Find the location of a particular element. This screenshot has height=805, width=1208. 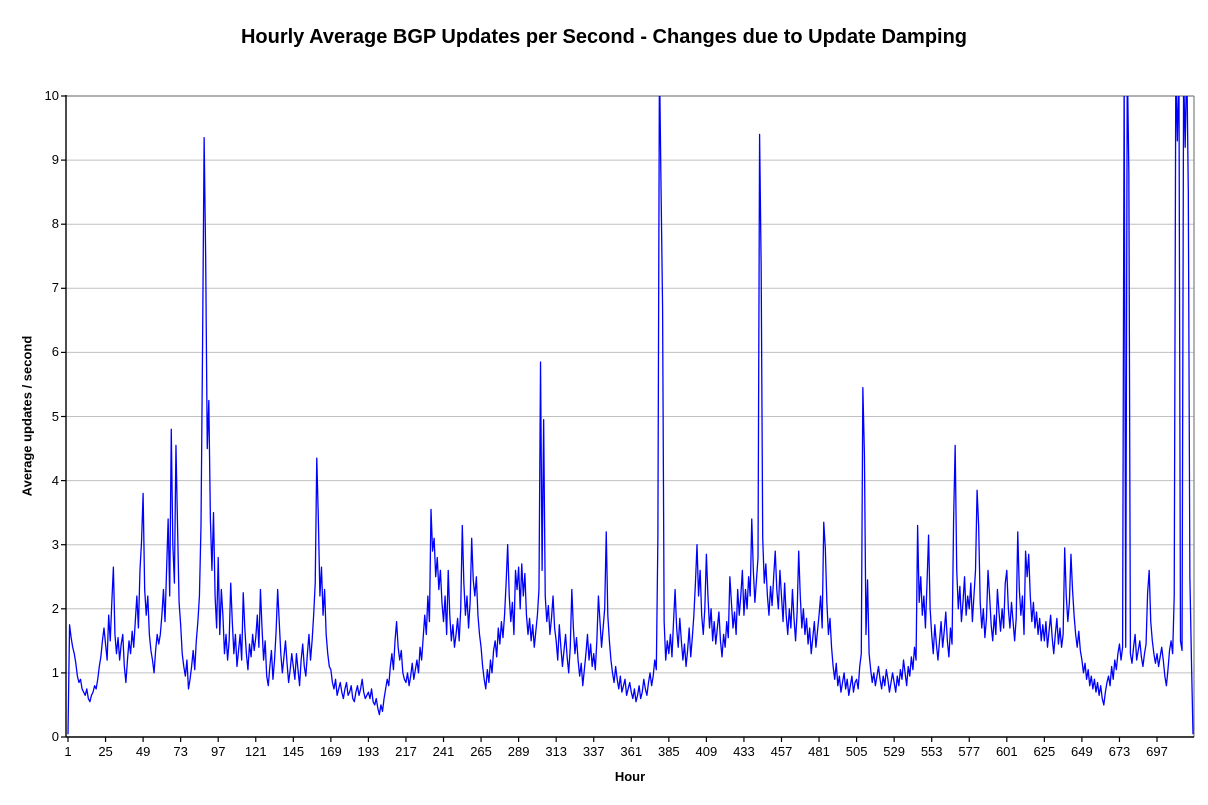

x-axis-title: Hour is located at coordinates (630, 776).